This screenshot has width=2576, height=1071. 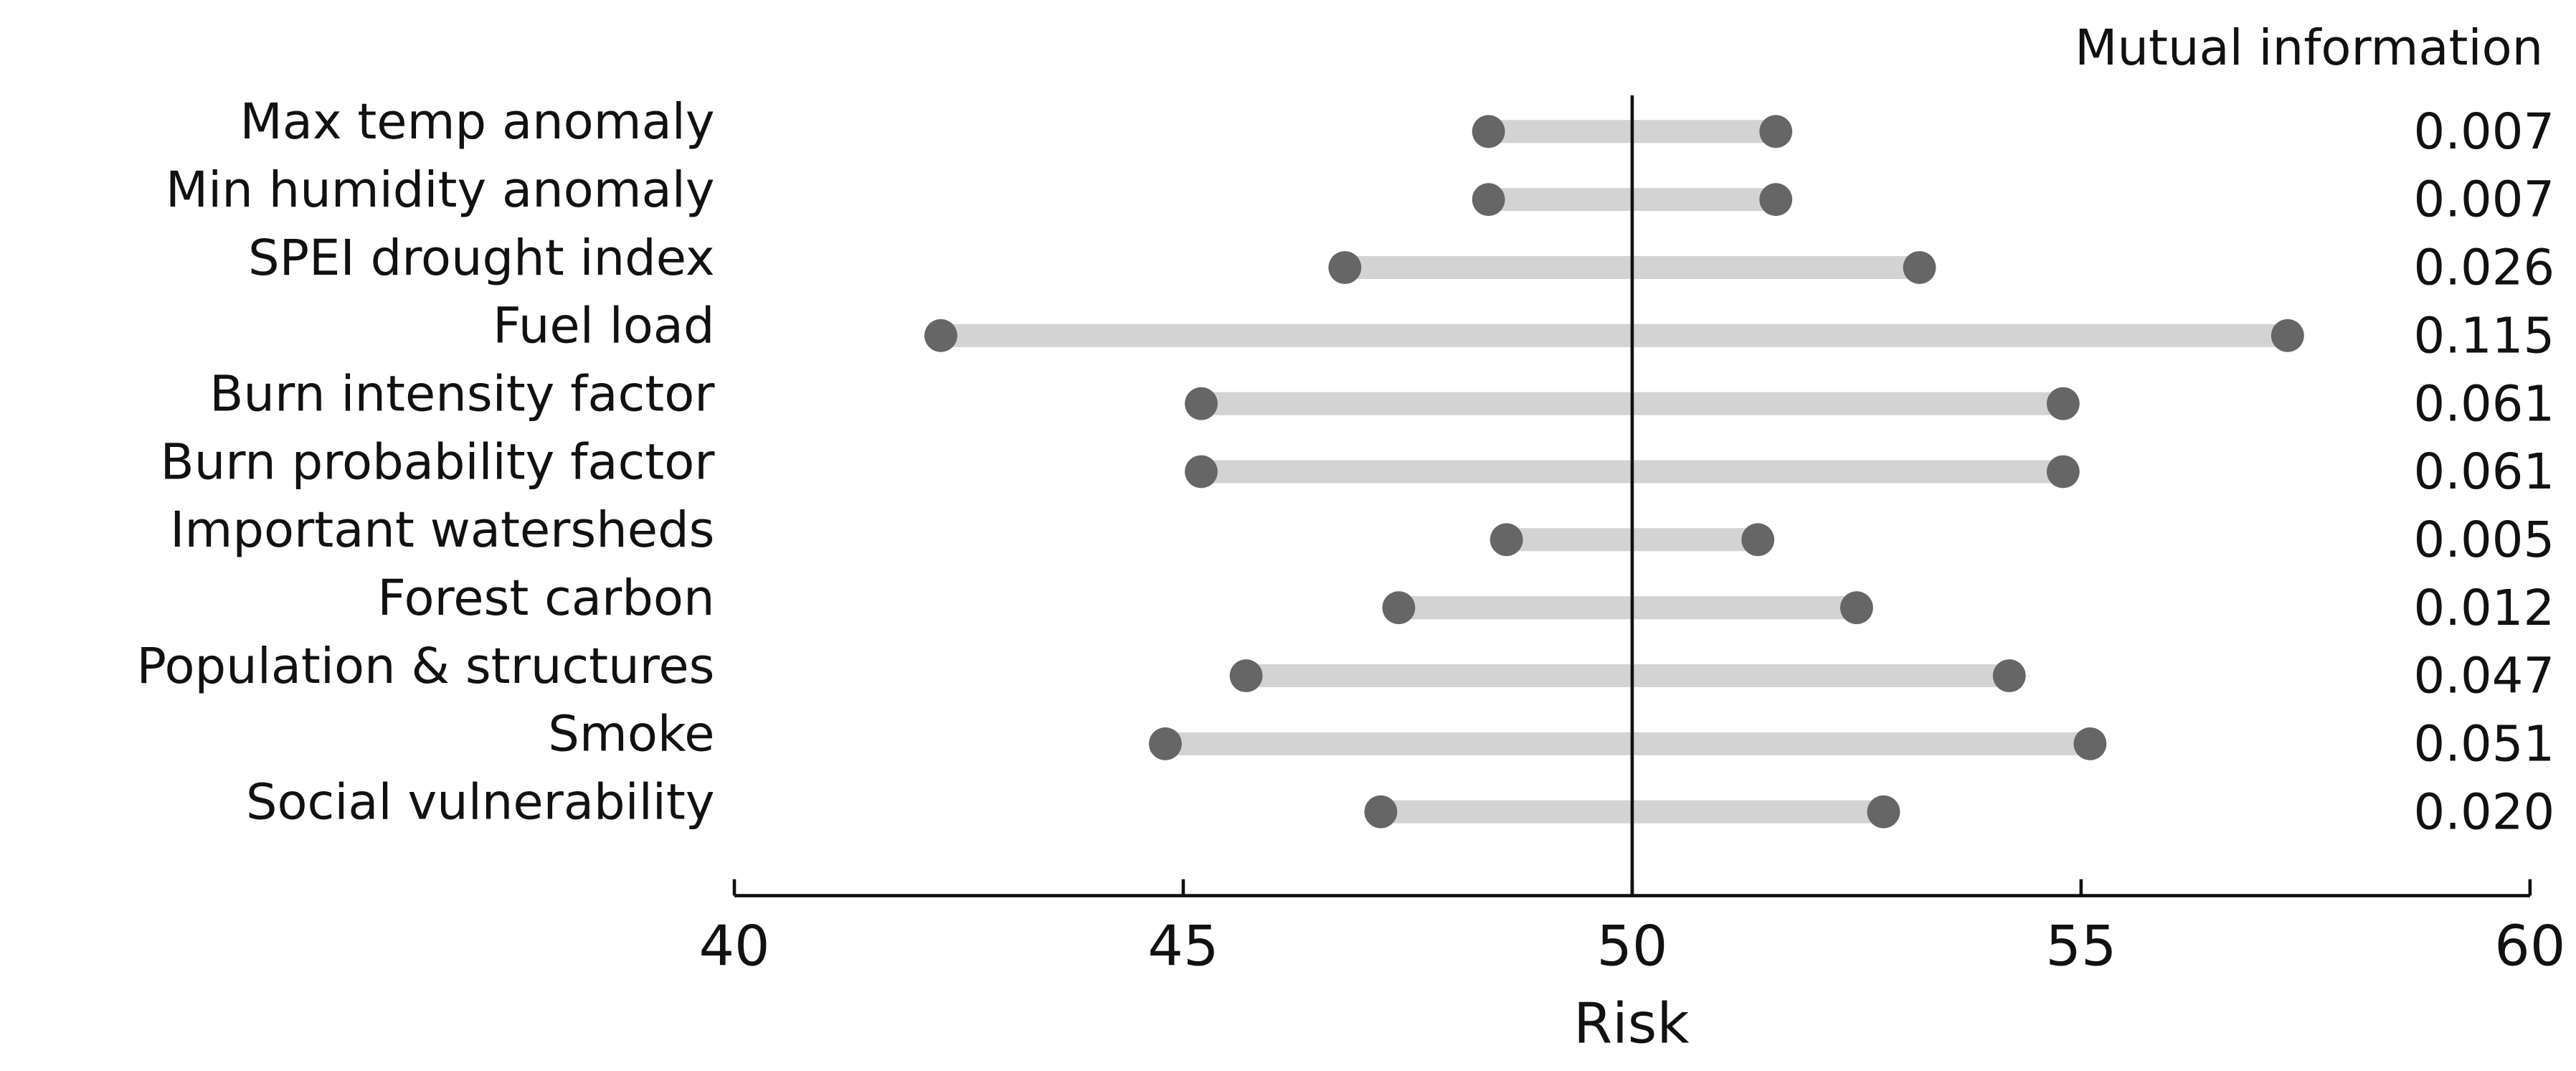 I want to click on category-label: Min humidity anomaly, so click(x=440, y=190).